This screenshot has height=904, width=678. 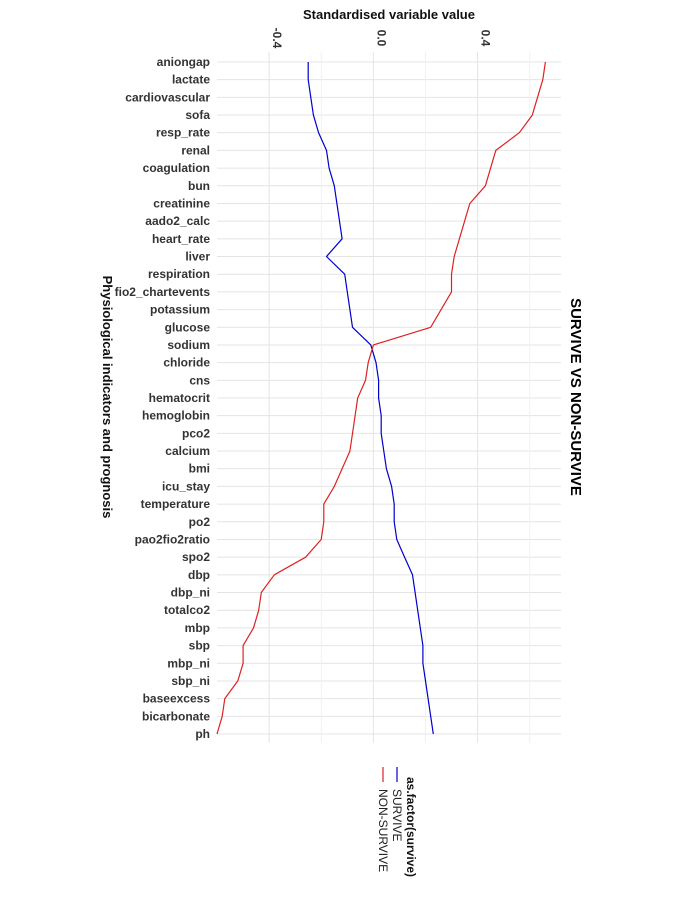 What do you see at coordinates (370, 398) in the screenshot?
I see `series-line-survive` at bounding box center [370, 398].